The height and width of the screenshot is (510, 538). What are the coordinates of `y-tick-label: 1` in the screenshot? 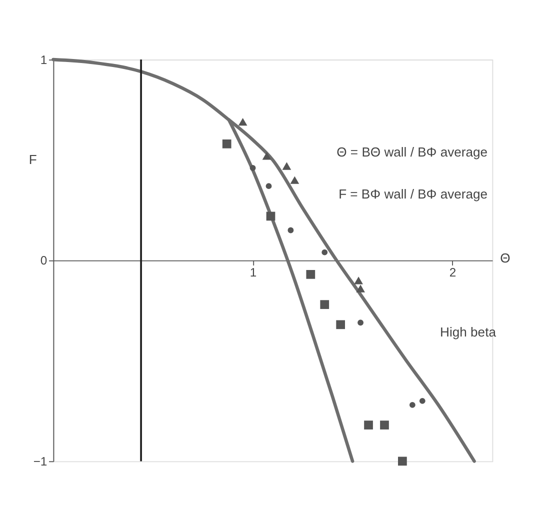 It's located at (44, 59).